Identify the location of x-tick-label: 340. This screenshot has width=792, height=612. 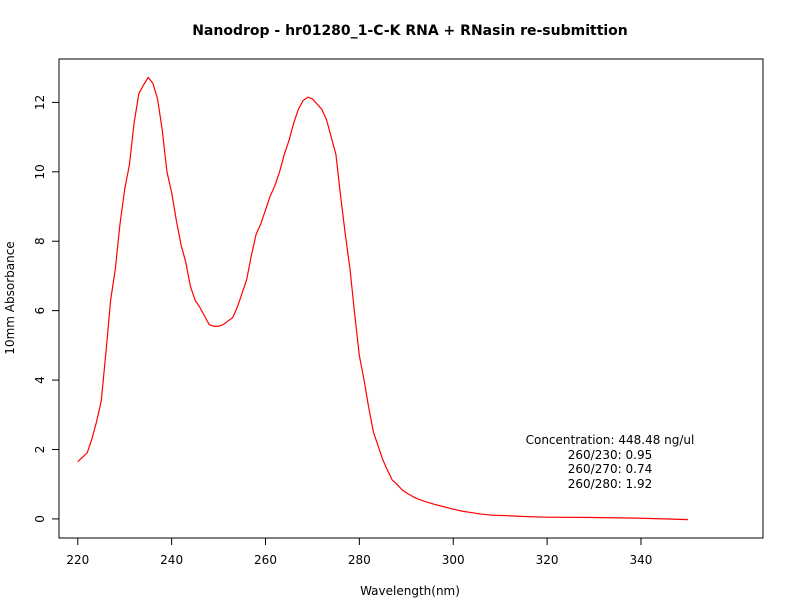
(641, 560).